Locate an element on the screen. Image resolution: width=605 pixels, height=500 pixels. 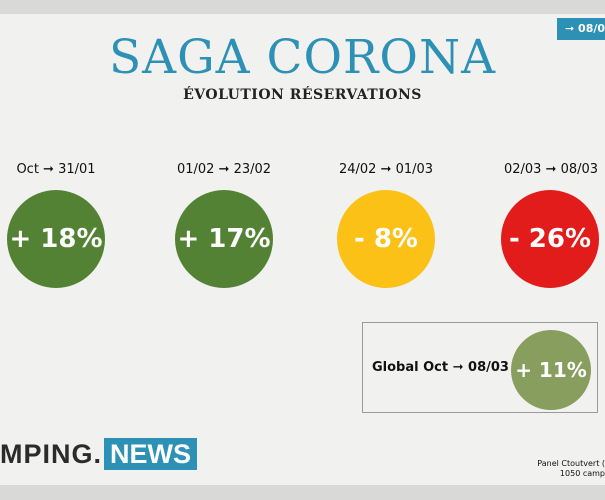
period-label-1: Oct ➞ 31/01 is located at coordinates (56, 169).